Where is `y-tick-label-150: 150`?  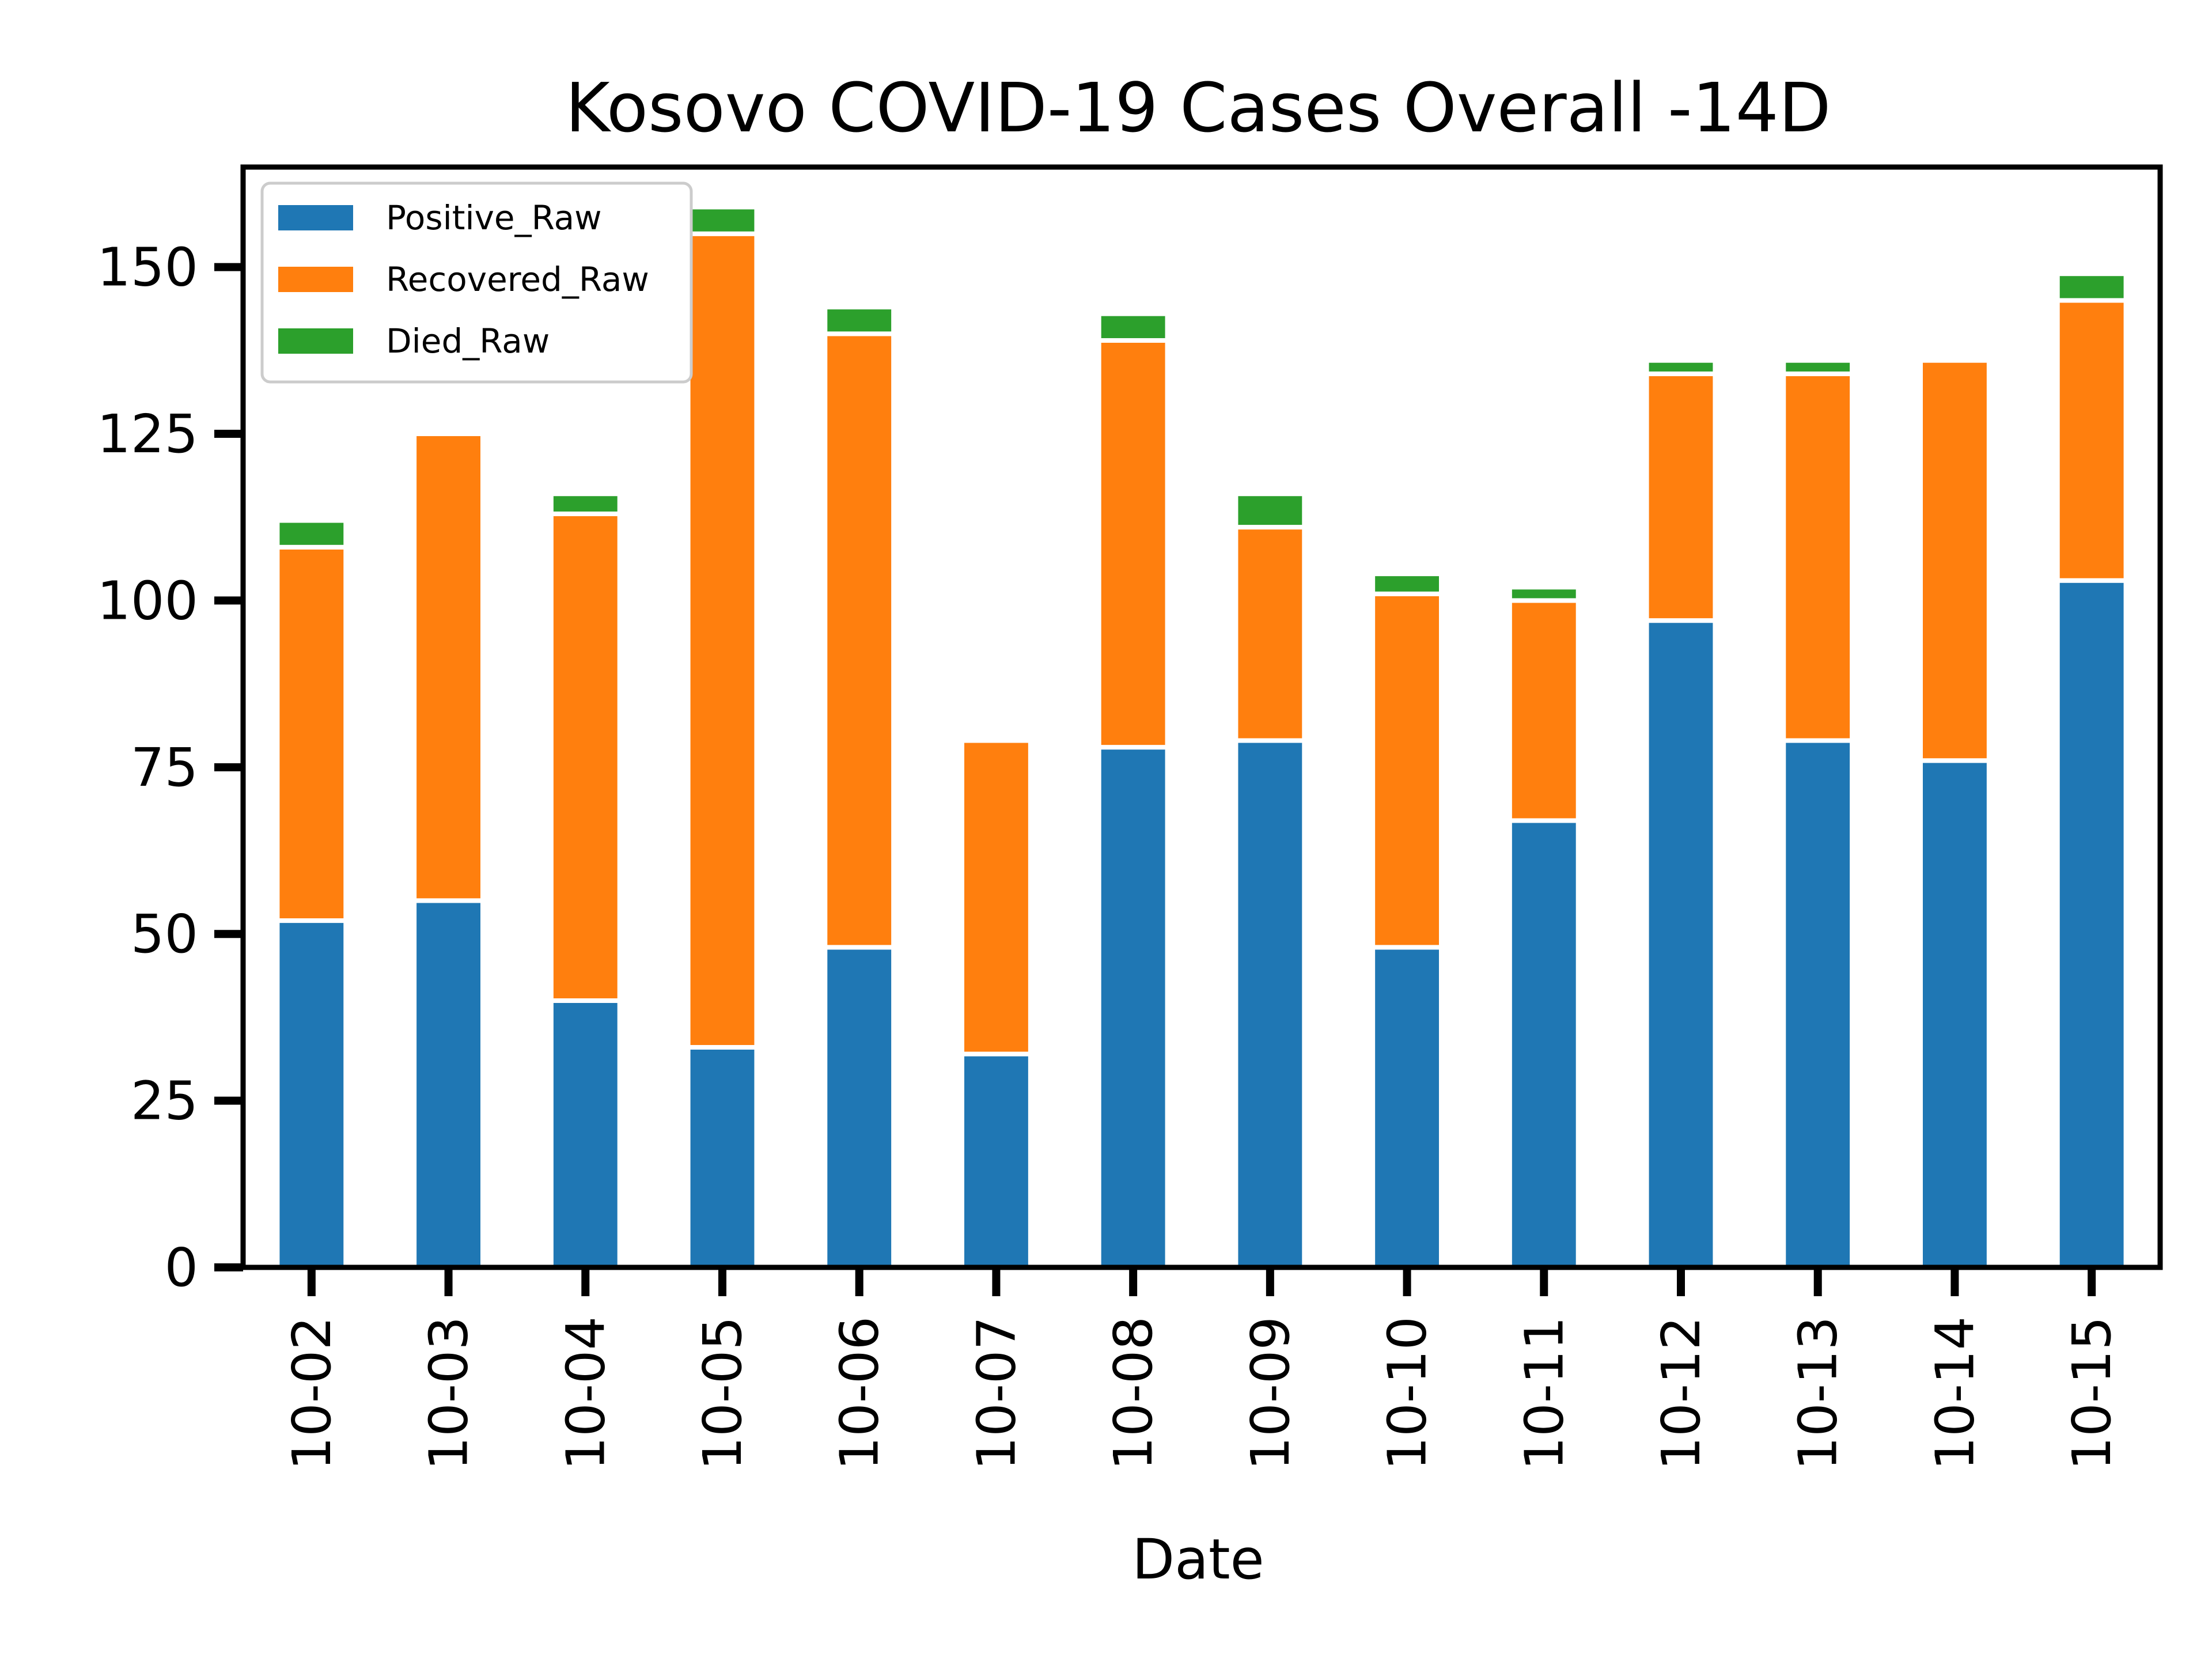 y-tick-label-150: 150 is located at coordinates (147, 268).